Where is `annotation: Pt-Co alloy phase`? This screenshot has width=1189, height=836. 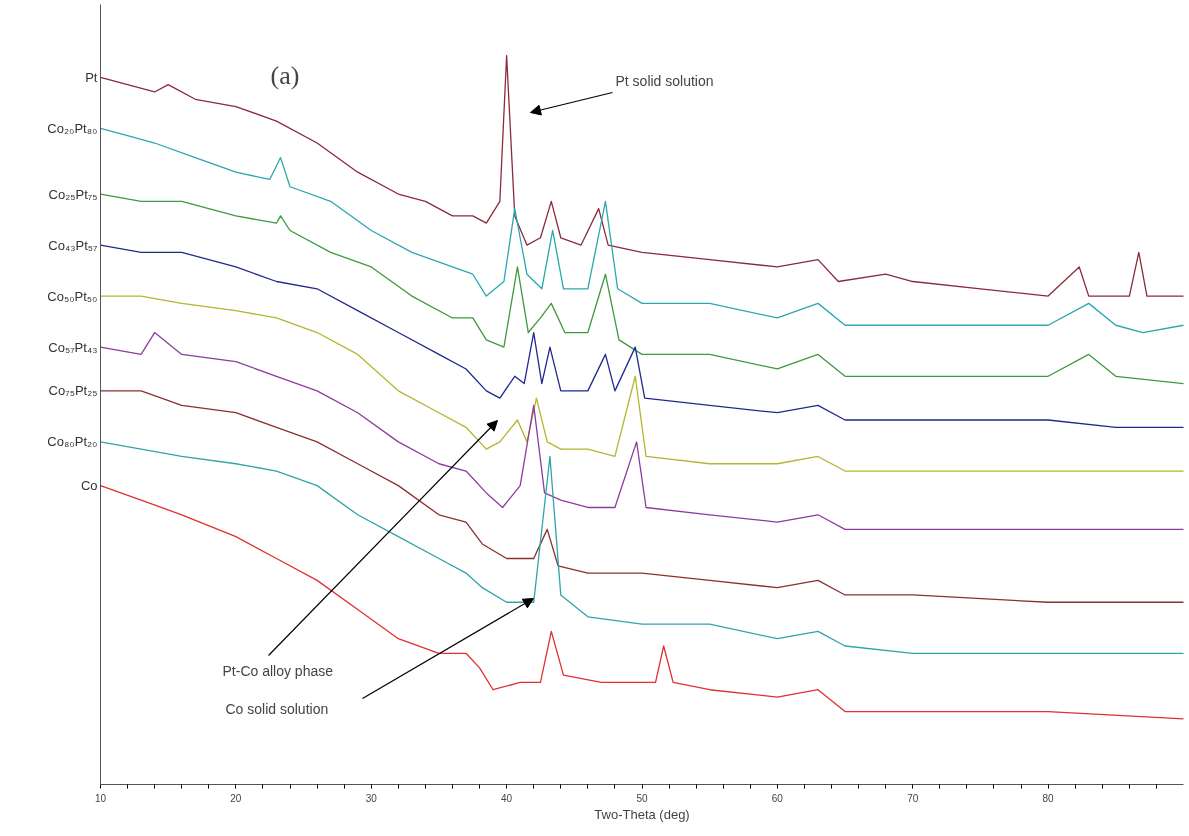 annotation: Pt-Co alloy phase is located at coordinates (278, 670).